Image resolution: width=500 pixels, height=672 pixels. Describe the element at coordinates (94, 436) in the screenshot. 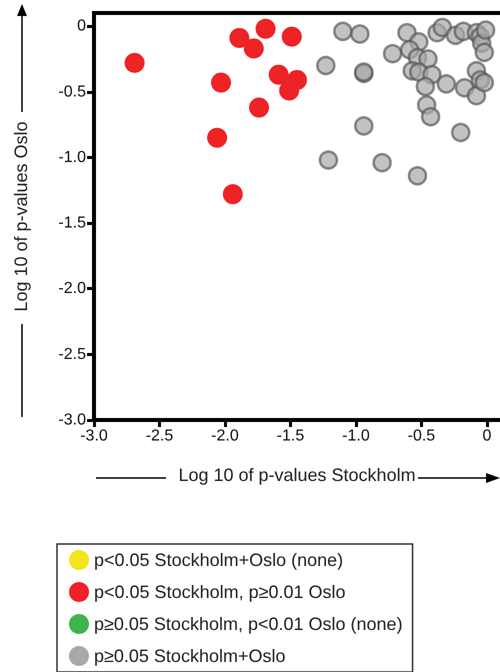

I see `x-tick-label: -3.0` at that location.